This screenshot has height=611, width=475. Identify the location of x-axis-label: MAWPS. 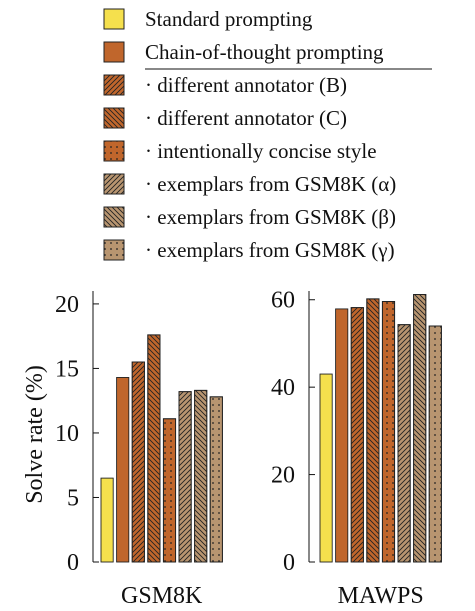
(381, 596).